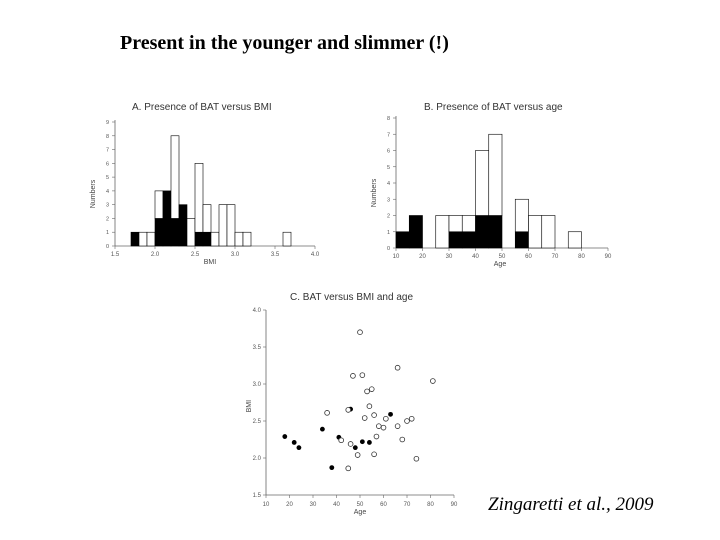  I want to click on y-tick-label: 3, so click(107, 206).